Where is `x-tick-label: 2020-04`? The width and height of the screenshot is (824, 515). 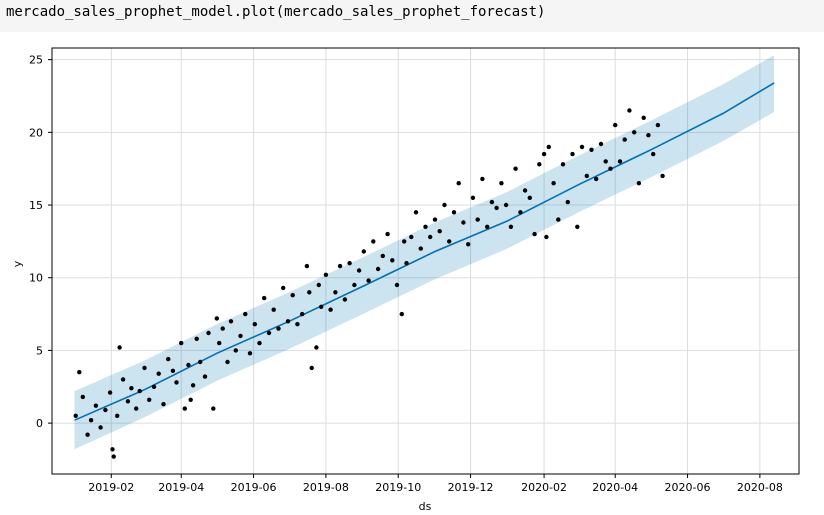
x-tick-label: 2020-04 is located at coordinates (615, 487).